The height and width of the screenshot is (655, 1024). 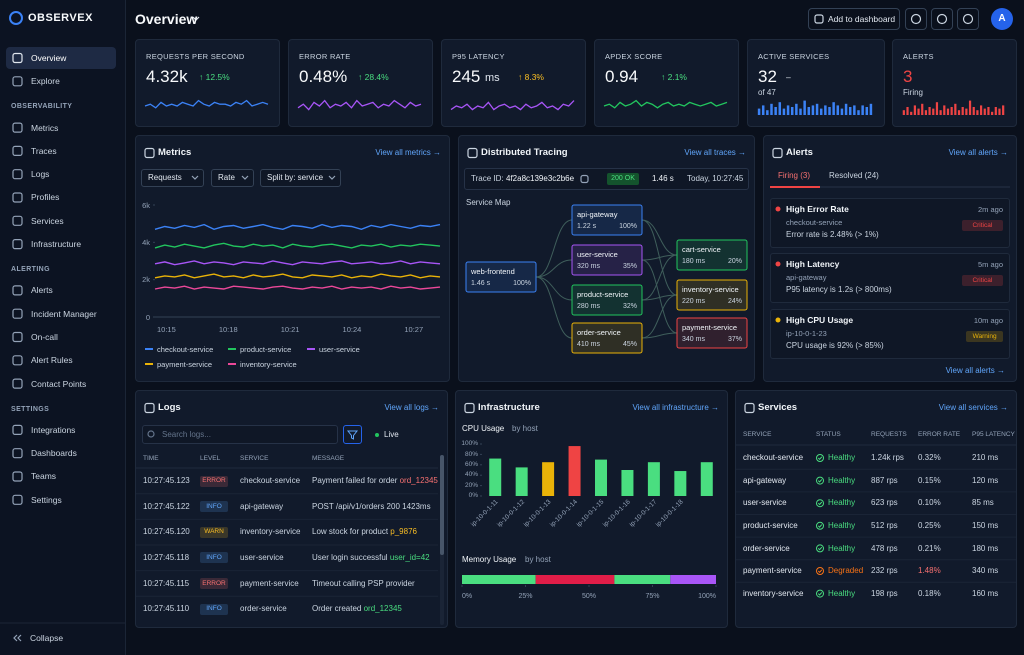 I want to click on tab: Resolved (24), so click(x=854, y=176).